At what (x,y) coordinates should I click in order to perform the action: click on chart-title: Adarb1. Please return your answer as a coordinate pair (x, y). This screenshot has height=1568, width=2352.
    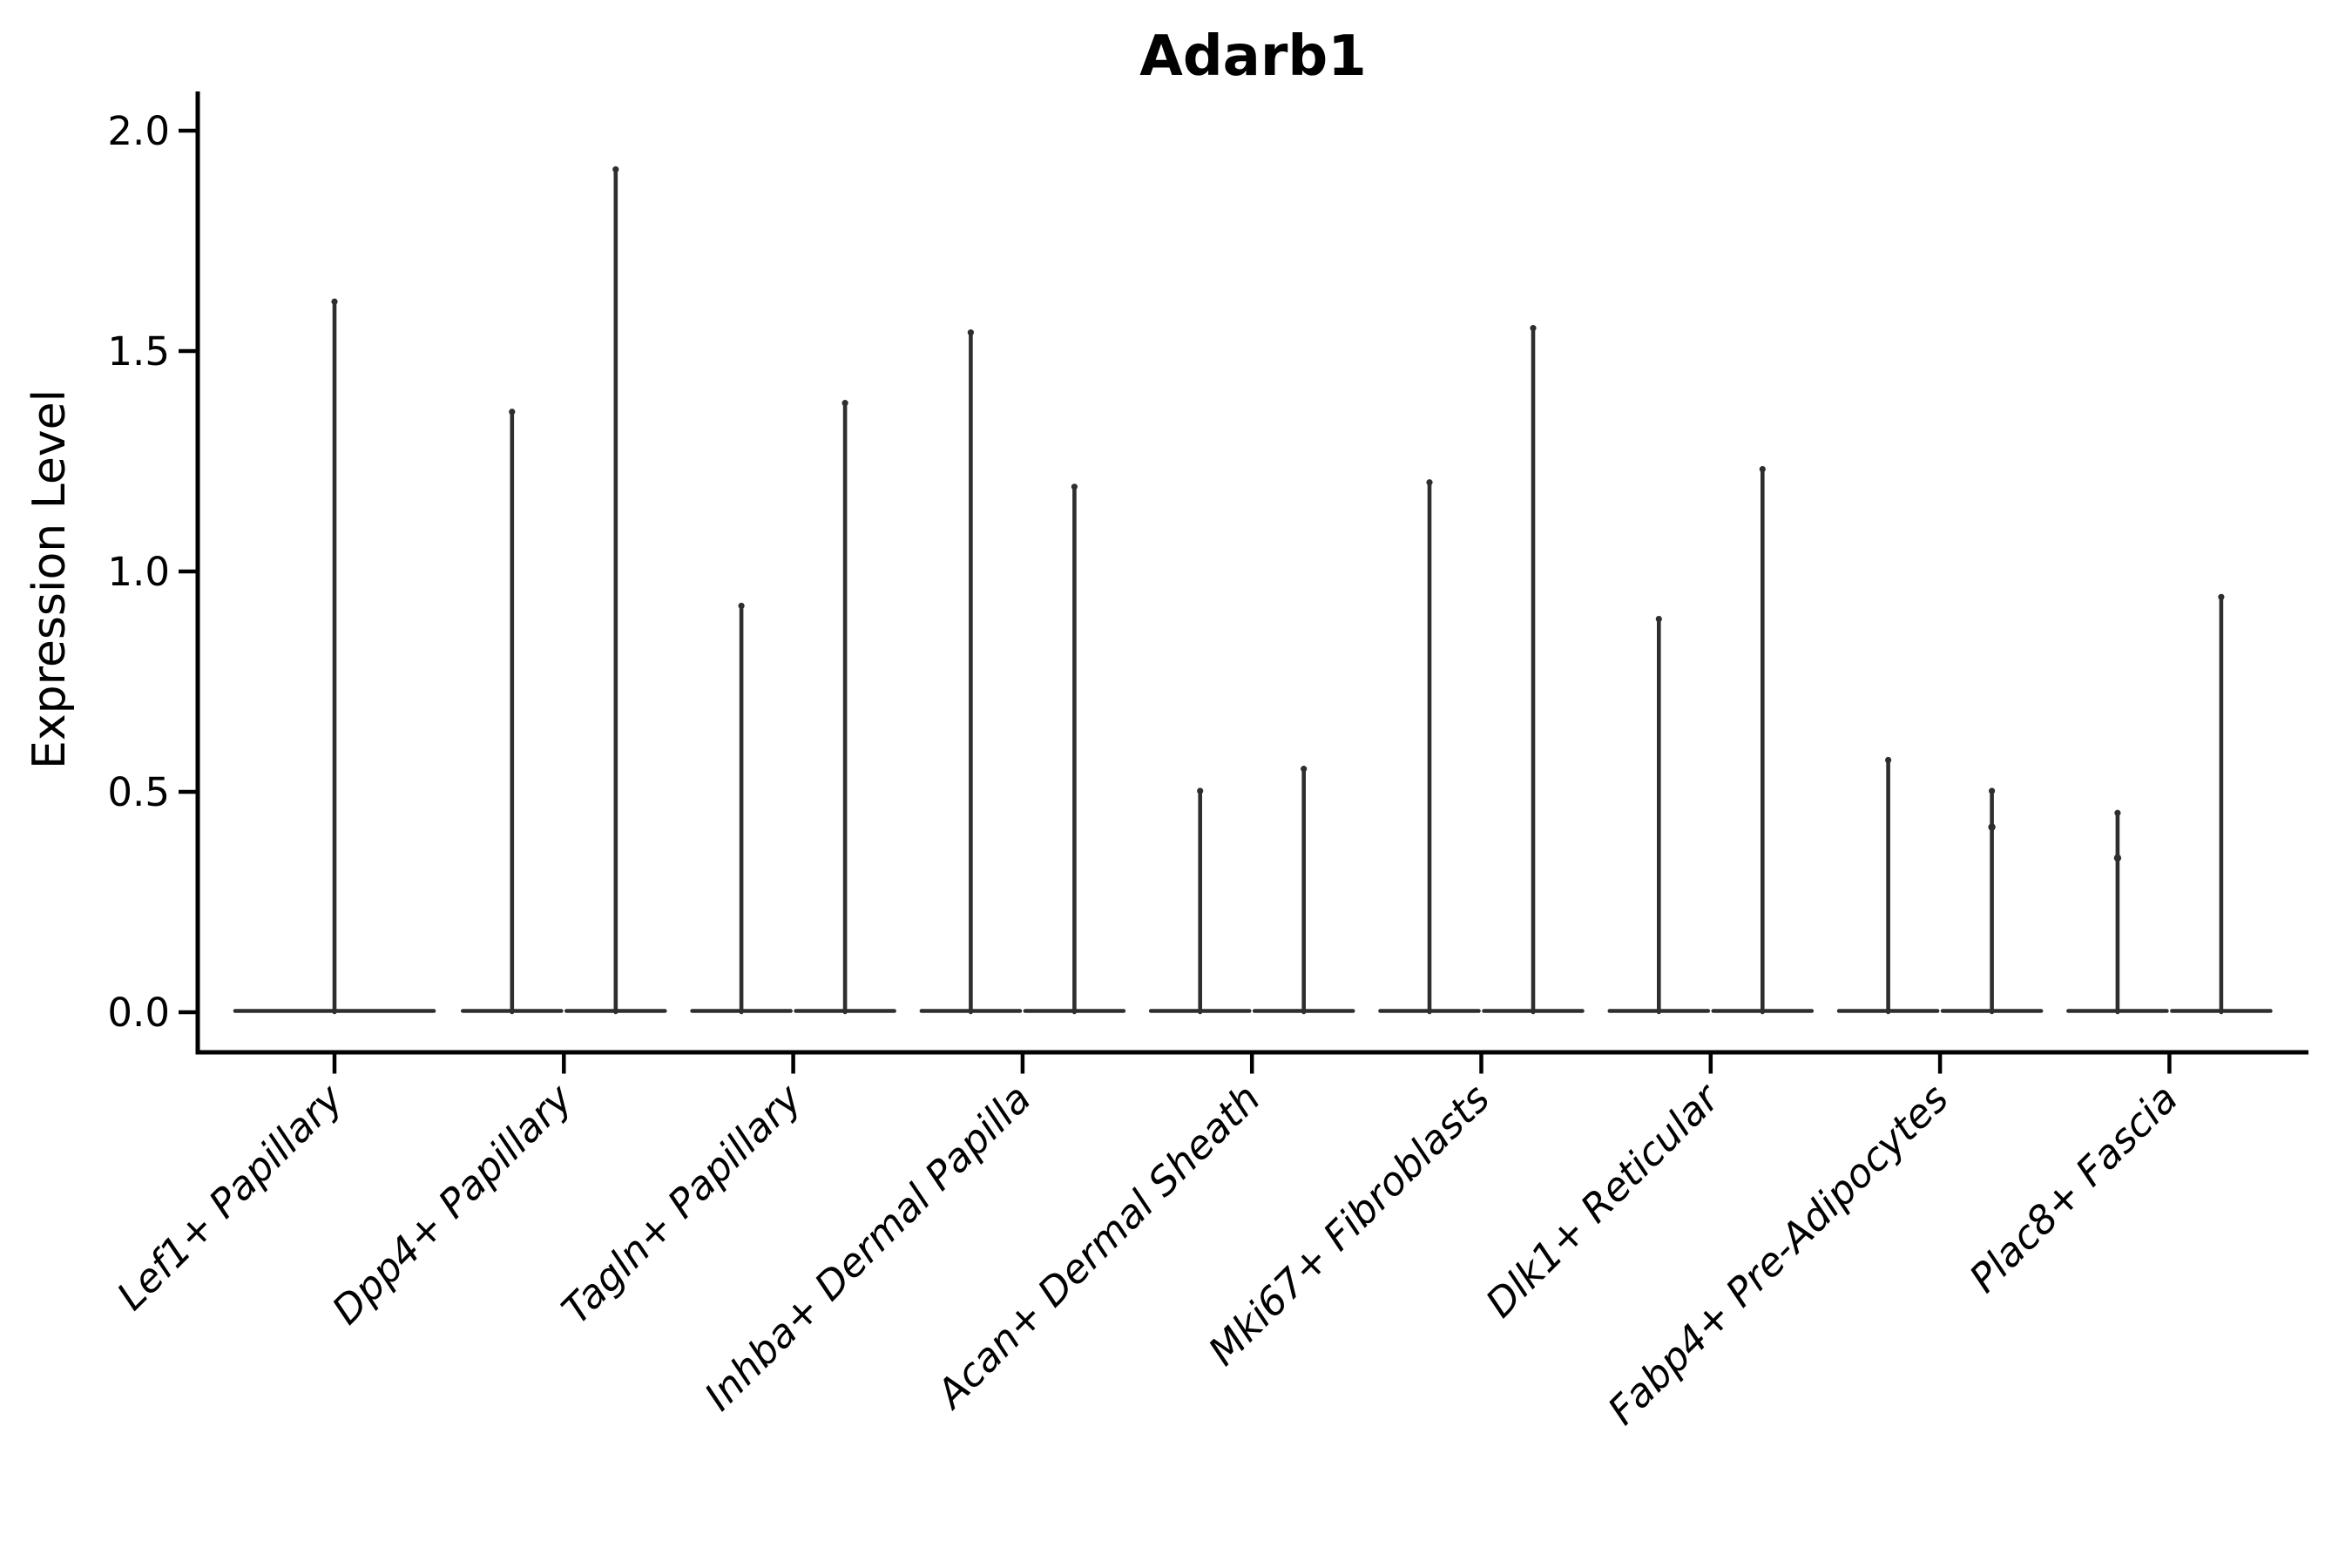
    Looking at the image, I should click on (1253, 56).